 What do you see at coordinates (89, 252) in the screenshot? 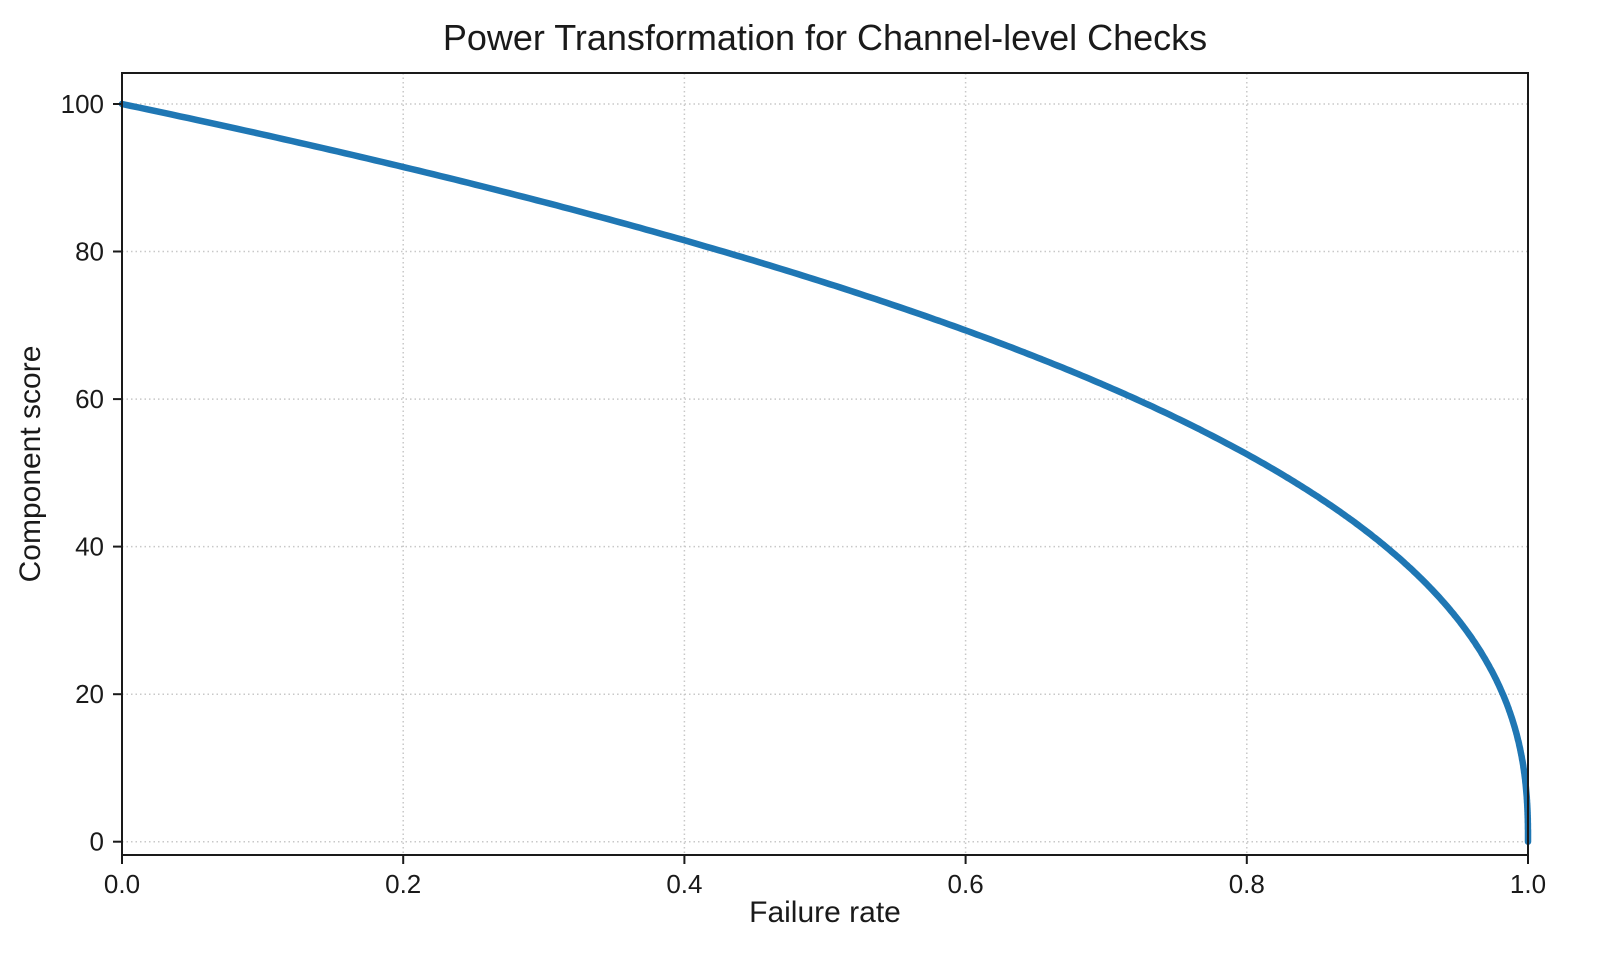
I see `y-tick-label: 80` at bounding box center [89, 252].